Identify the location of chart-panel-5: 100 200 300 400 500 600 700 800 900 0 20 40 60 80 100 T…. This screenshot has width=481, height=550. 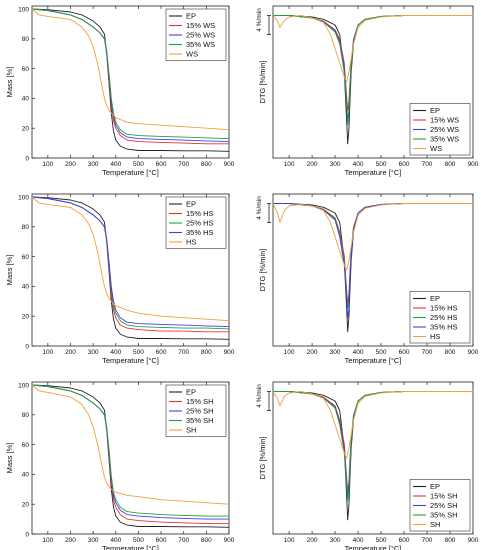
(120, 465).